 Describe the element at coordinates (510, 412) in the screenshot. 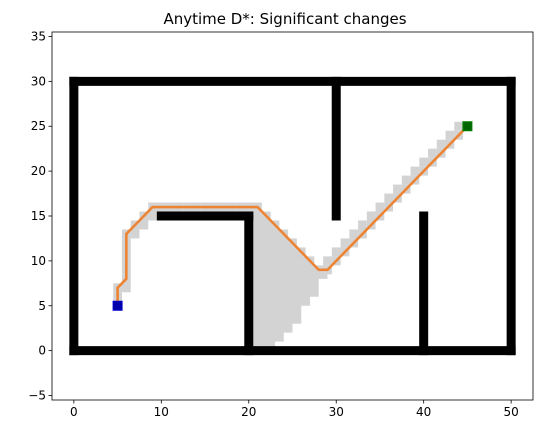

I see `x-tick-label: 50` at that location.